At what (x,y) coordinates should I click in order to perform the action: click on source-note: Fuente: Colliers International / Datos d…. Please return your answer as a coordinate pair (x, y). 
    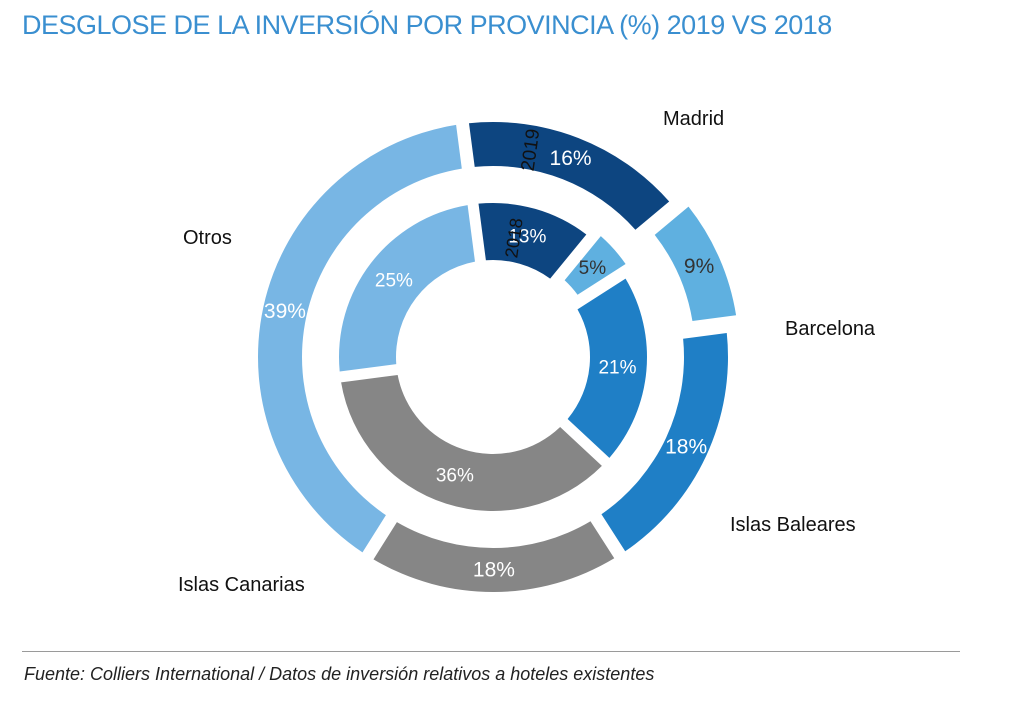
    Looking at the image, I should click on (339, 674).